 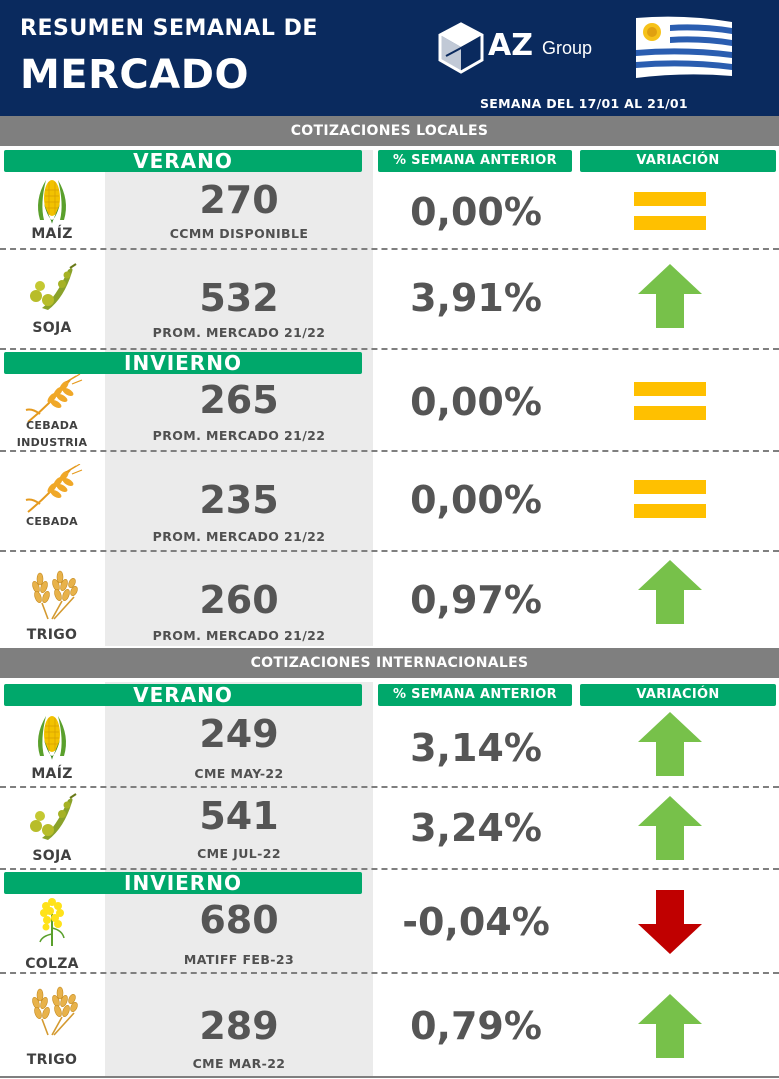 What do you see at coordinates (239, 200) in the screenshot?
I see `price-value: 270` at bounding box center [239, 200].